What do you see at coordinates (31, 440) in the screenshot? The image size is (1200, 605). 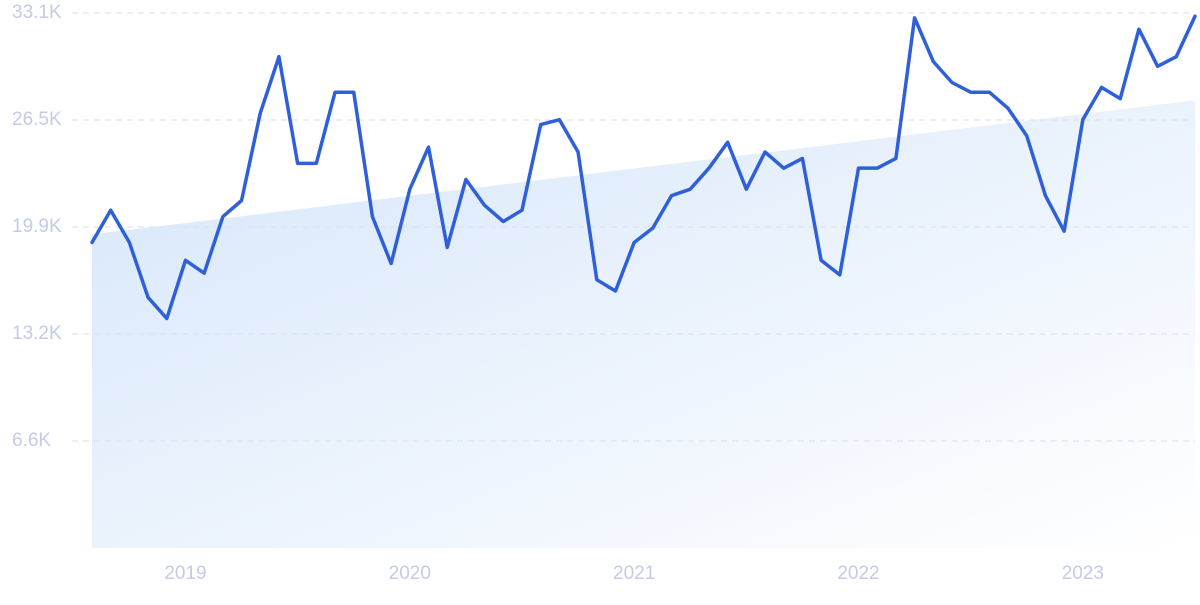 I see `y-tick-label: 6.6K` at bounding box center [31, 440].